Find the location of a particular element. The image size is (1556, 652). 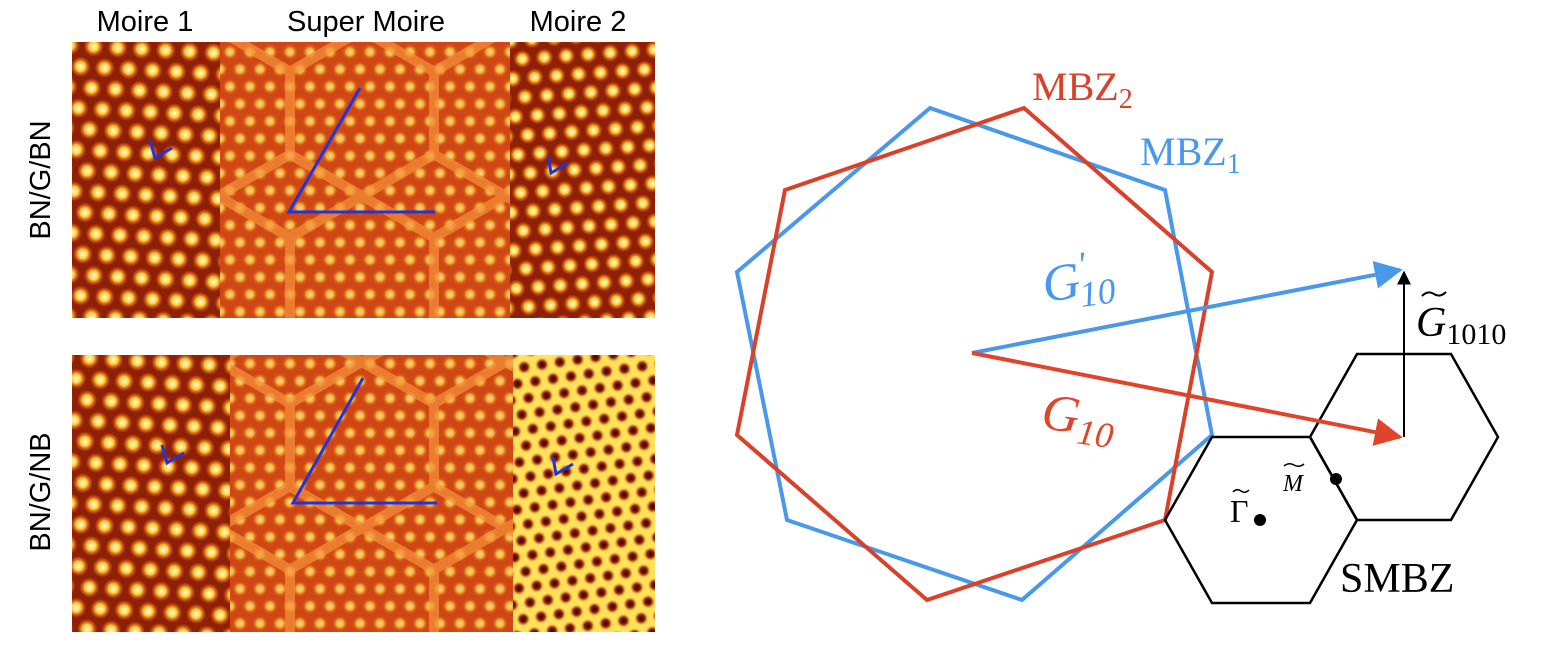

column-label: Moire 2 is located at coordinates (578, 22).